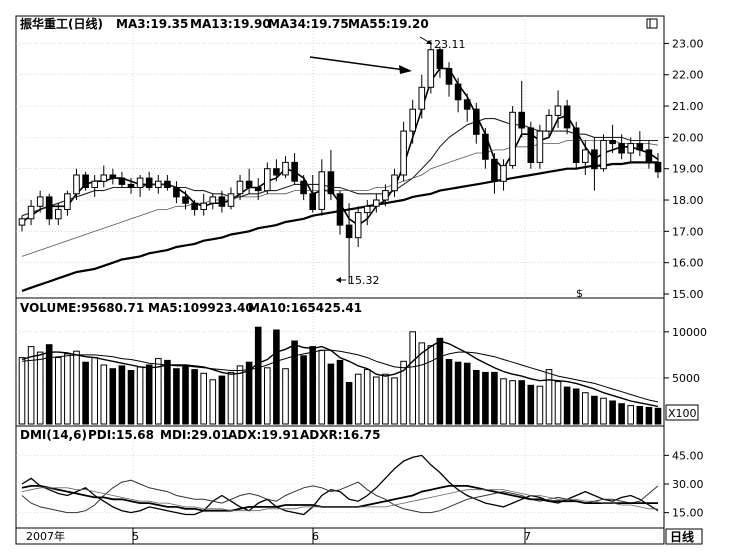  Describe the element at coordinates (579, 293) in the screenshot. I see `dollar-marker: $` at that location.